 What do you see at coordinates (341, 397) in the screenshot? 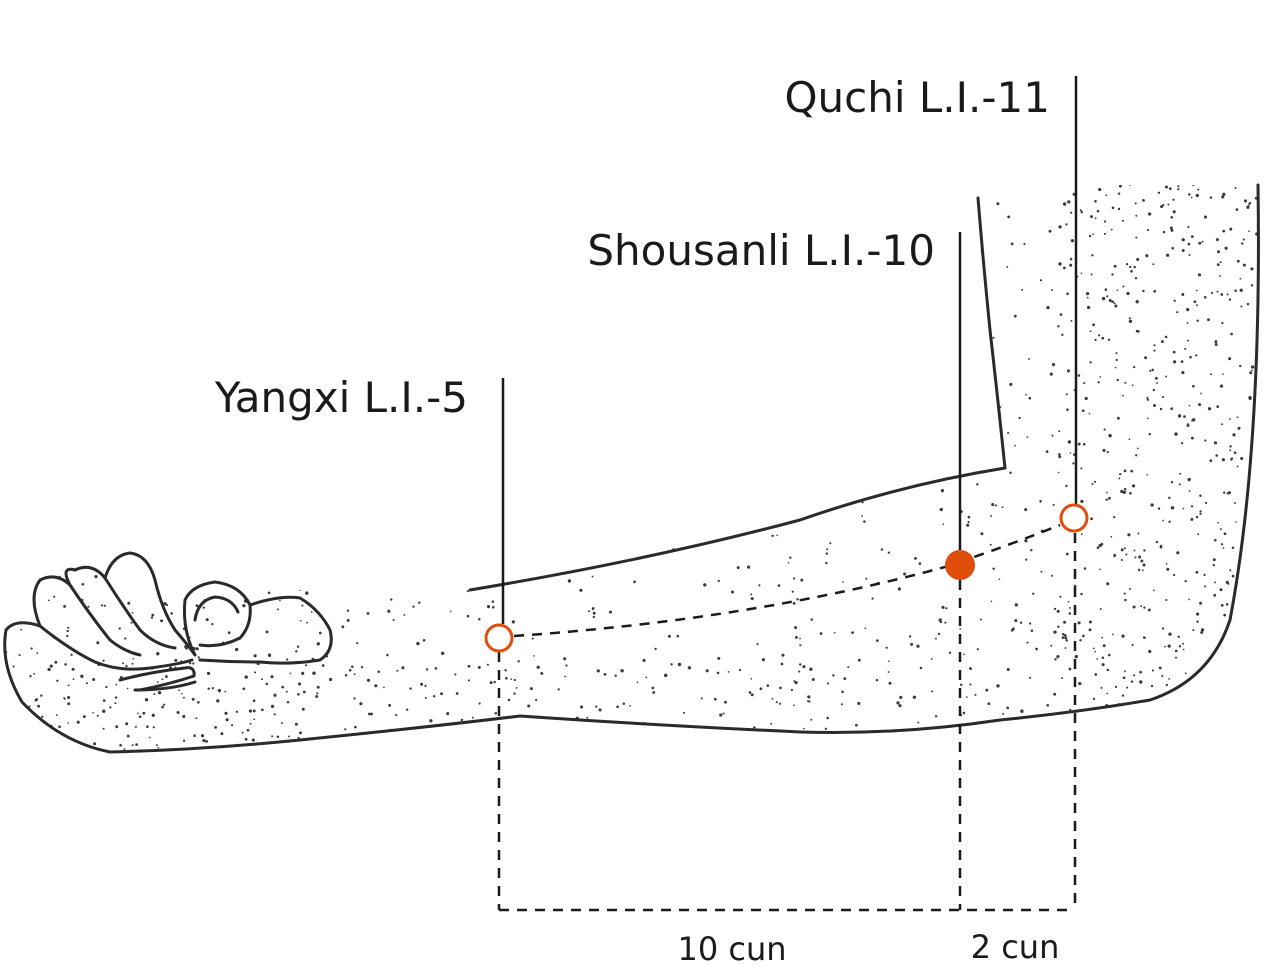
I see `yangxi-label: Yangxi L.I.-5` at bounding box center [341, 397].